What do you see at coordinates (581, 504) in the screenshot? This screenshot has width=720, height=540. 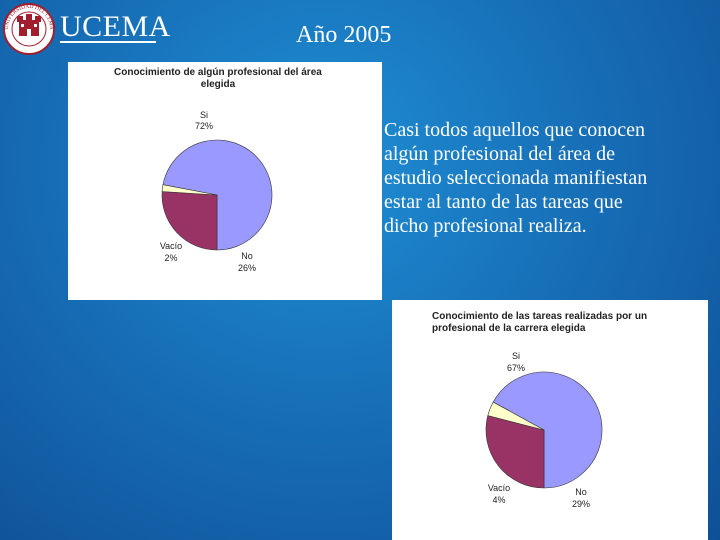 I see `value-no: 29%` at bounding box center [581, 504].